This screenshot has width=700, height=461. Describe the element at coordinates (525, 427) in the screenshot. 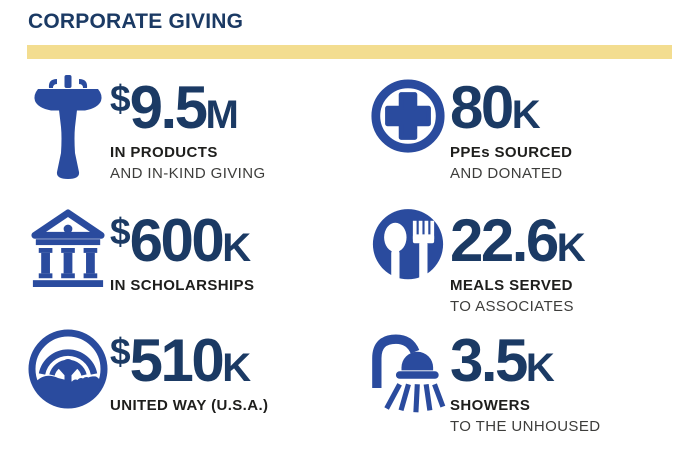

I see `stat-label-secondary: TO THE UNHOUSED` at that location.